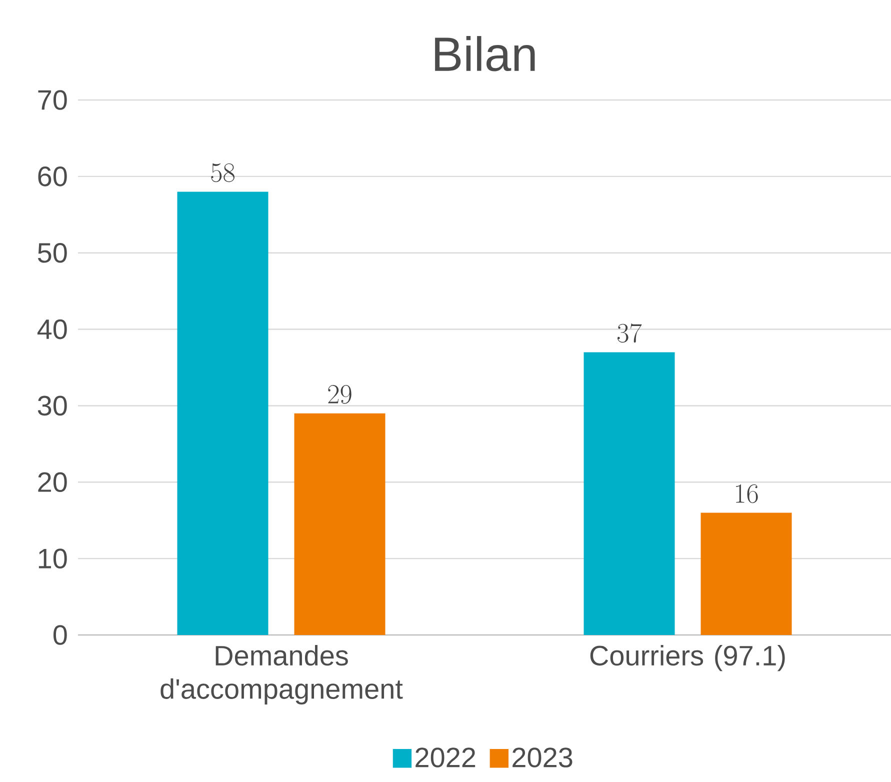 This screenshot has width=891, height=782. I want to click on data-label: 37, so click(629, 333).